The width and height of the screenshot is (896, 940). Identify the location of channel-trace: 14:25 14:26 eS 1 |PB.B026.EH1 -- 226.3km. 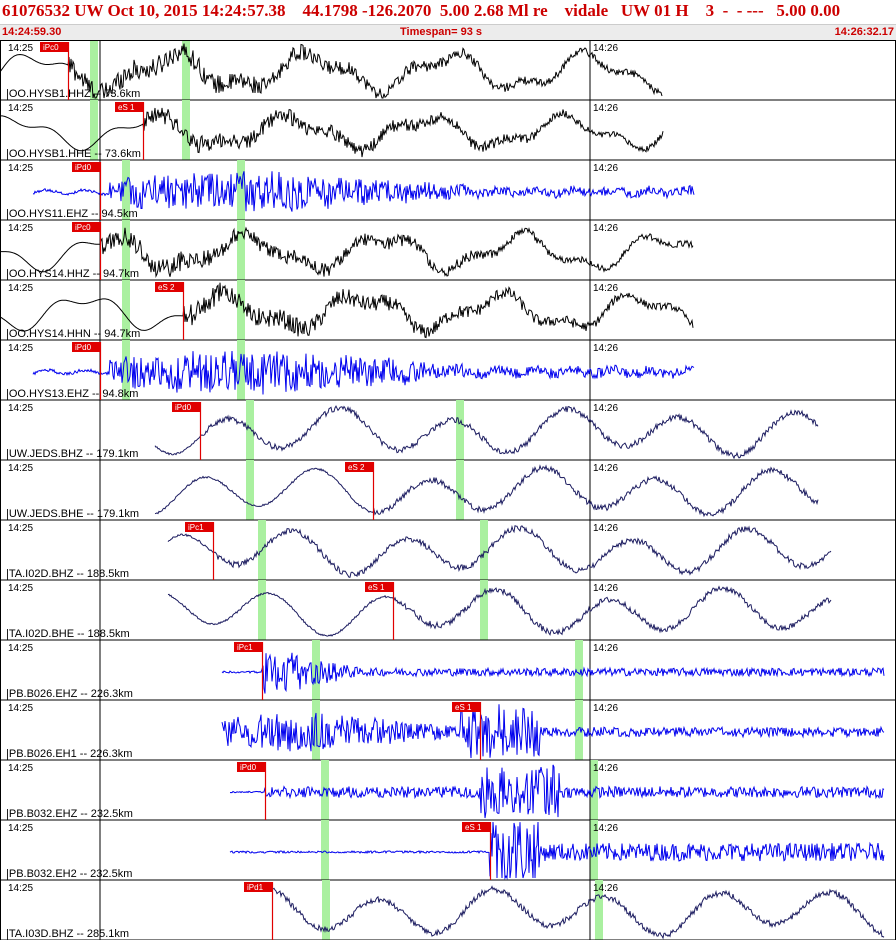
(448, 730).